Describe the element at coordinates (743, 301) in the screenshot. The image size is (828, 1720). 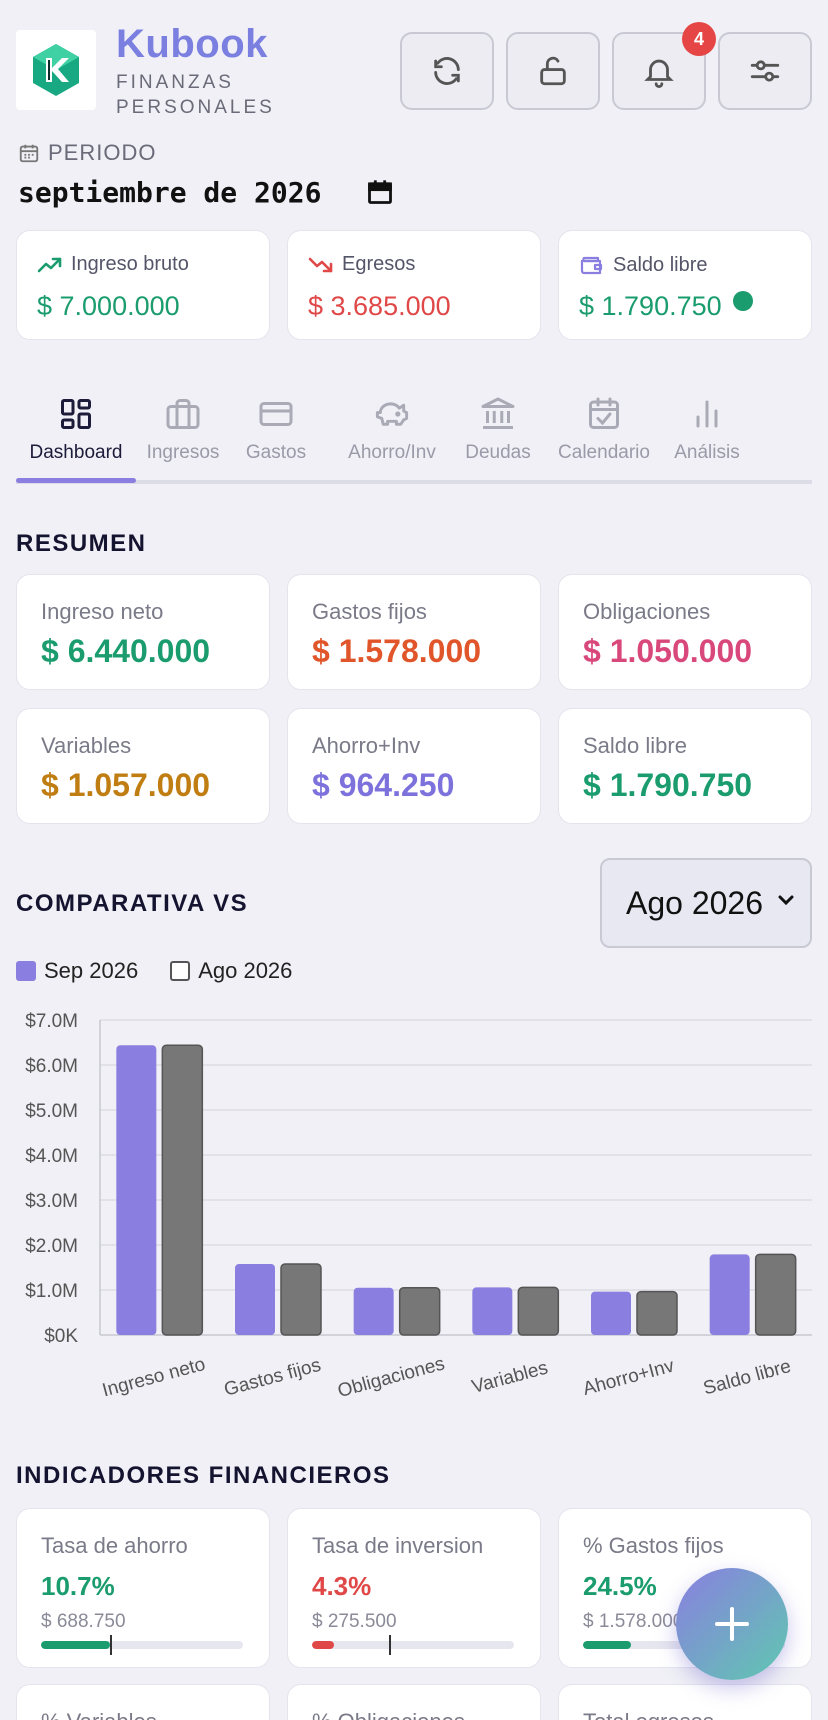
I see `status-dot` at that location.